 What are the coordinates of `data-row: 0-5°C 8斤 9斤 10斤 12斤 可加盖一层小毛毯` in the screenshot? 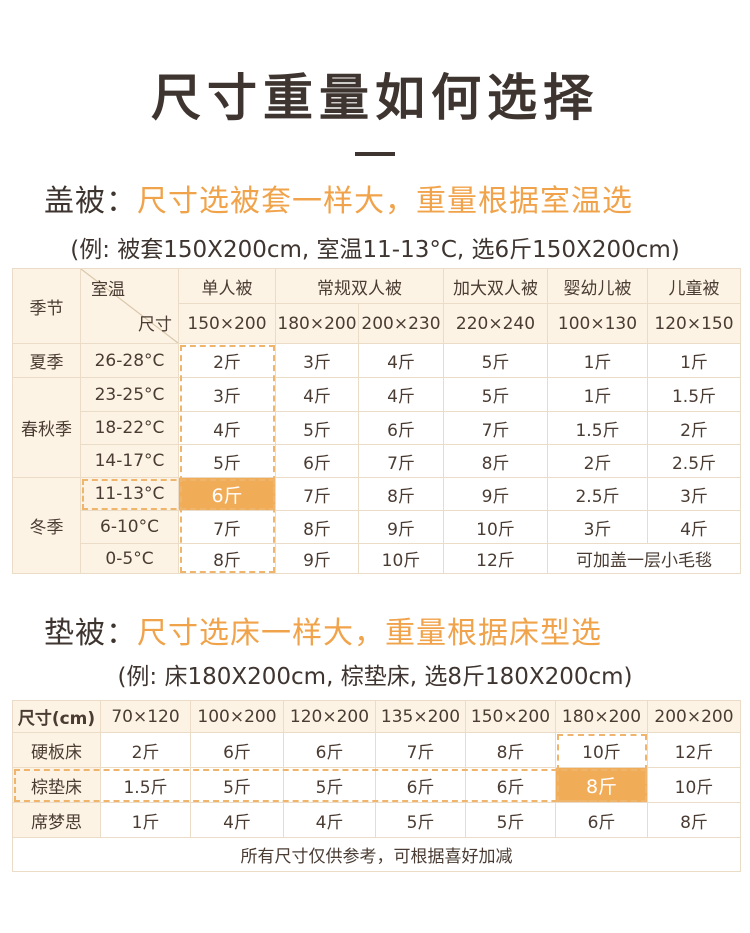 It's located at (377, 558).